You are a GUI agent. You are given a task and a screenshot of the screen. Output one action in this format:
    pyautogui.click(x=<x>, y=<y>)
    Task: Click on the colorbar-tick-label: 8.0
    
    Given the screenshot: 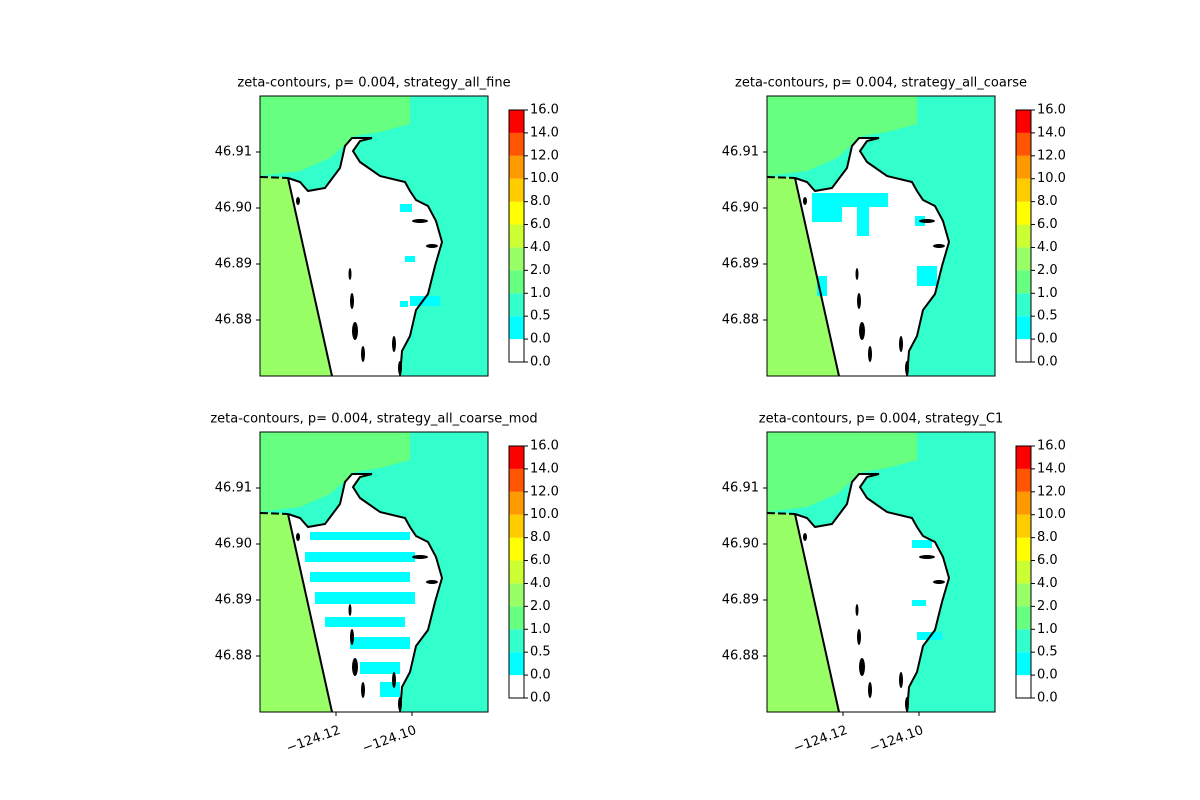 What is the action you would take?
    pyautogui.click(x=540, y=201)
    